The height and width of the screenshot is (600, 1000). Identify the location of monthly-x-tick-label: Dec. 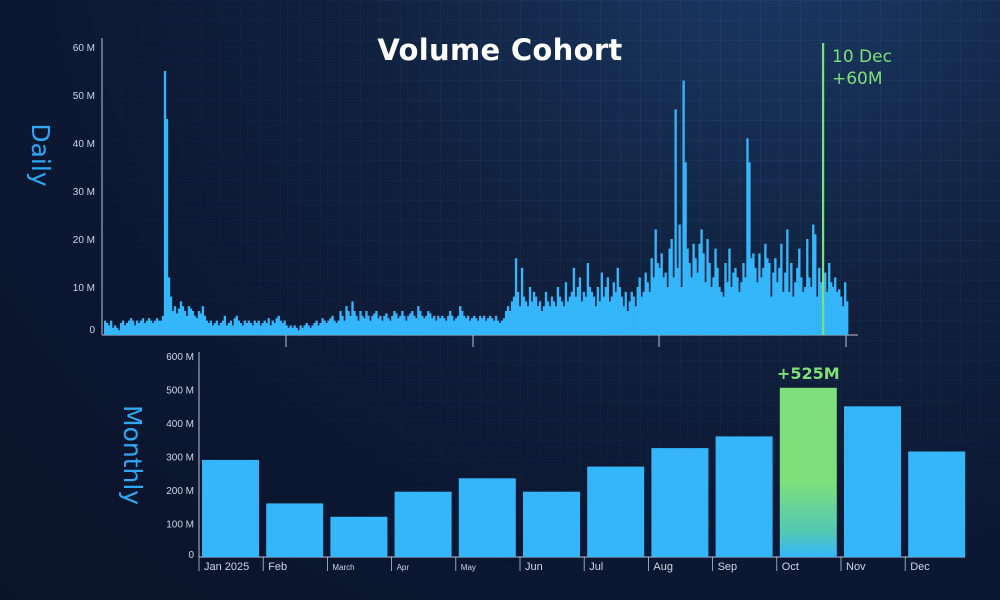
(920, 567).